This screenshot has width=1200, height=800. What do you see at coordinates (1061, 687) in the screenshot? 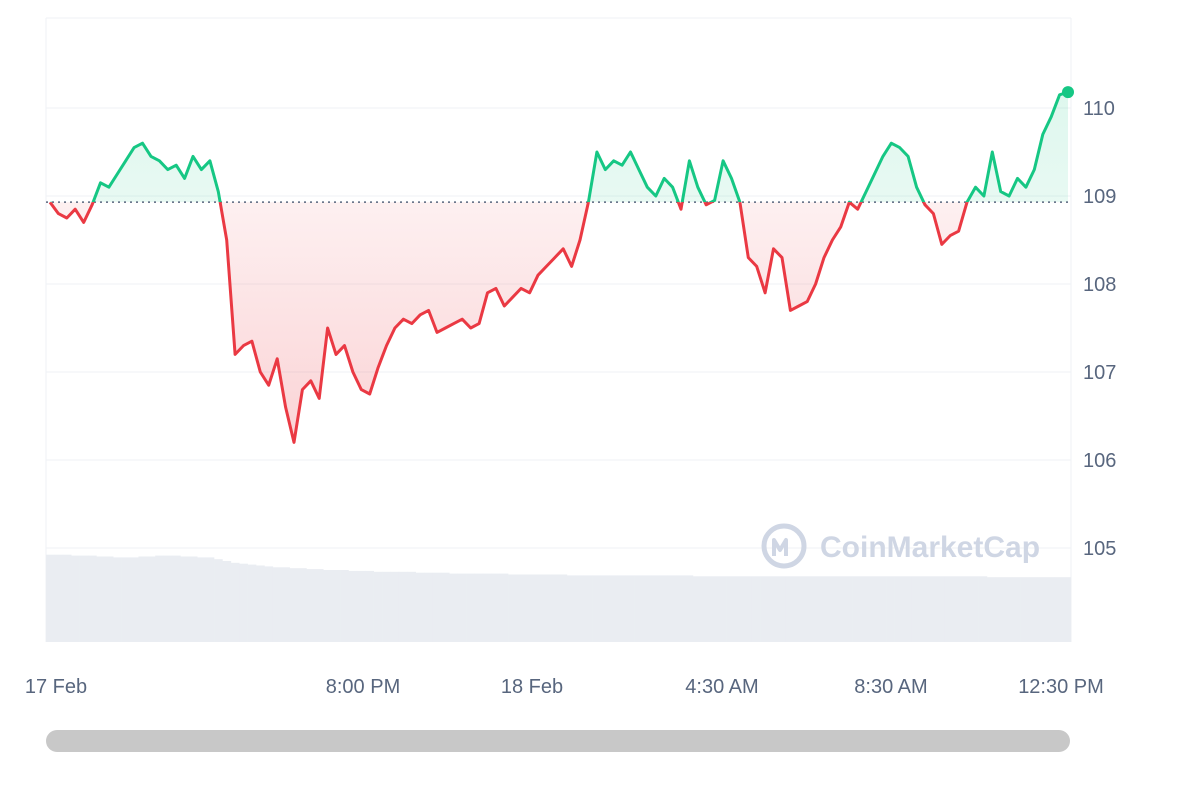
I see `x-tick-label: 12:30 PM` at bounding box center [1061, 687].